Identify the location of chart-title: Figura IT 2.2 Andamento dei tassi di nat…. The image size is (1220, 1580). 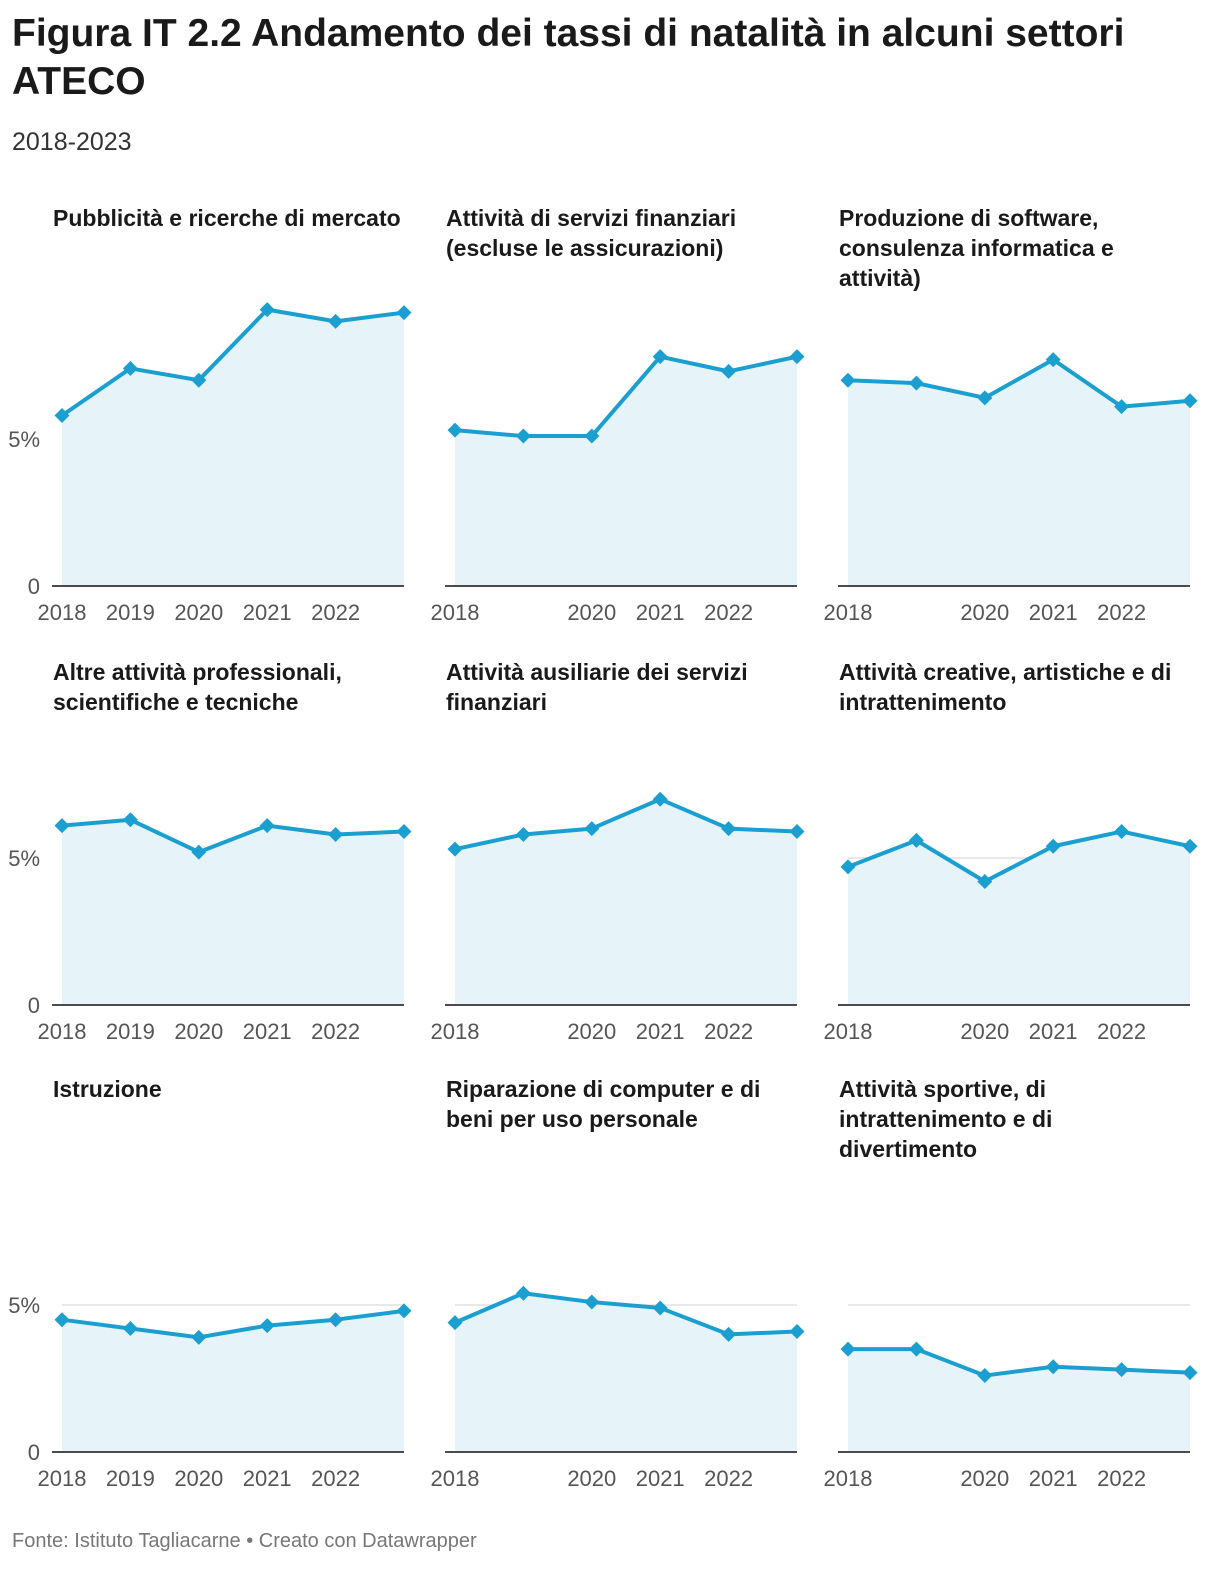
(568, 57).